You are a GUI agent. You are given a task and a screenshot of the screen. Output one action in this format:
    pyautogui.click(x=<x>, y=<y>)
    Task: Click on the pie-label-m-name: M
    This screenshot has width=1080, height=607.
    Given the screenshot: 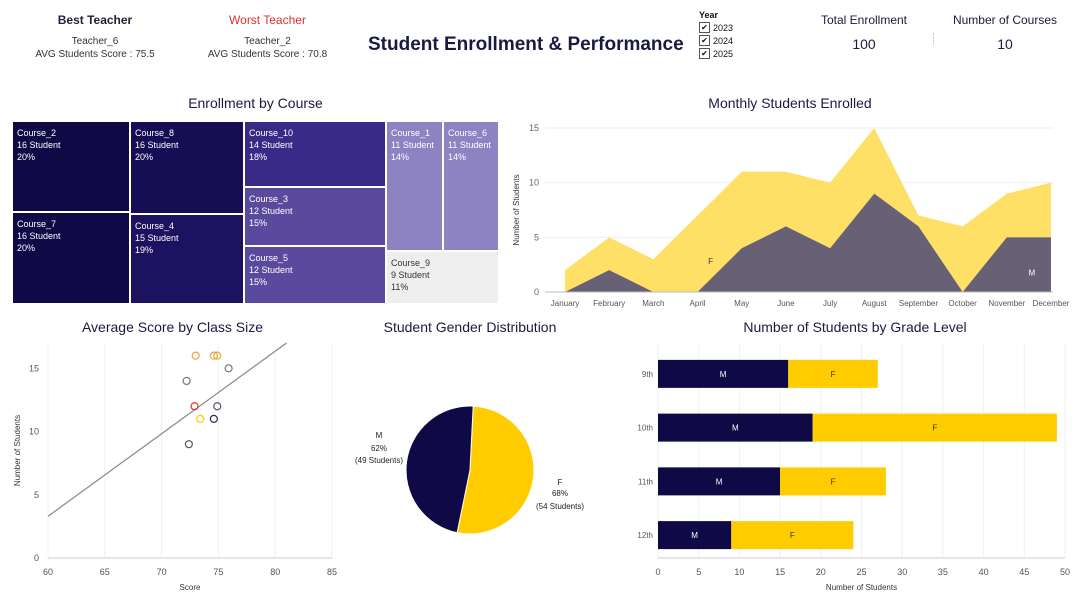 What is the action you would take?
    pyautogui.click(x=379, y=435)
    